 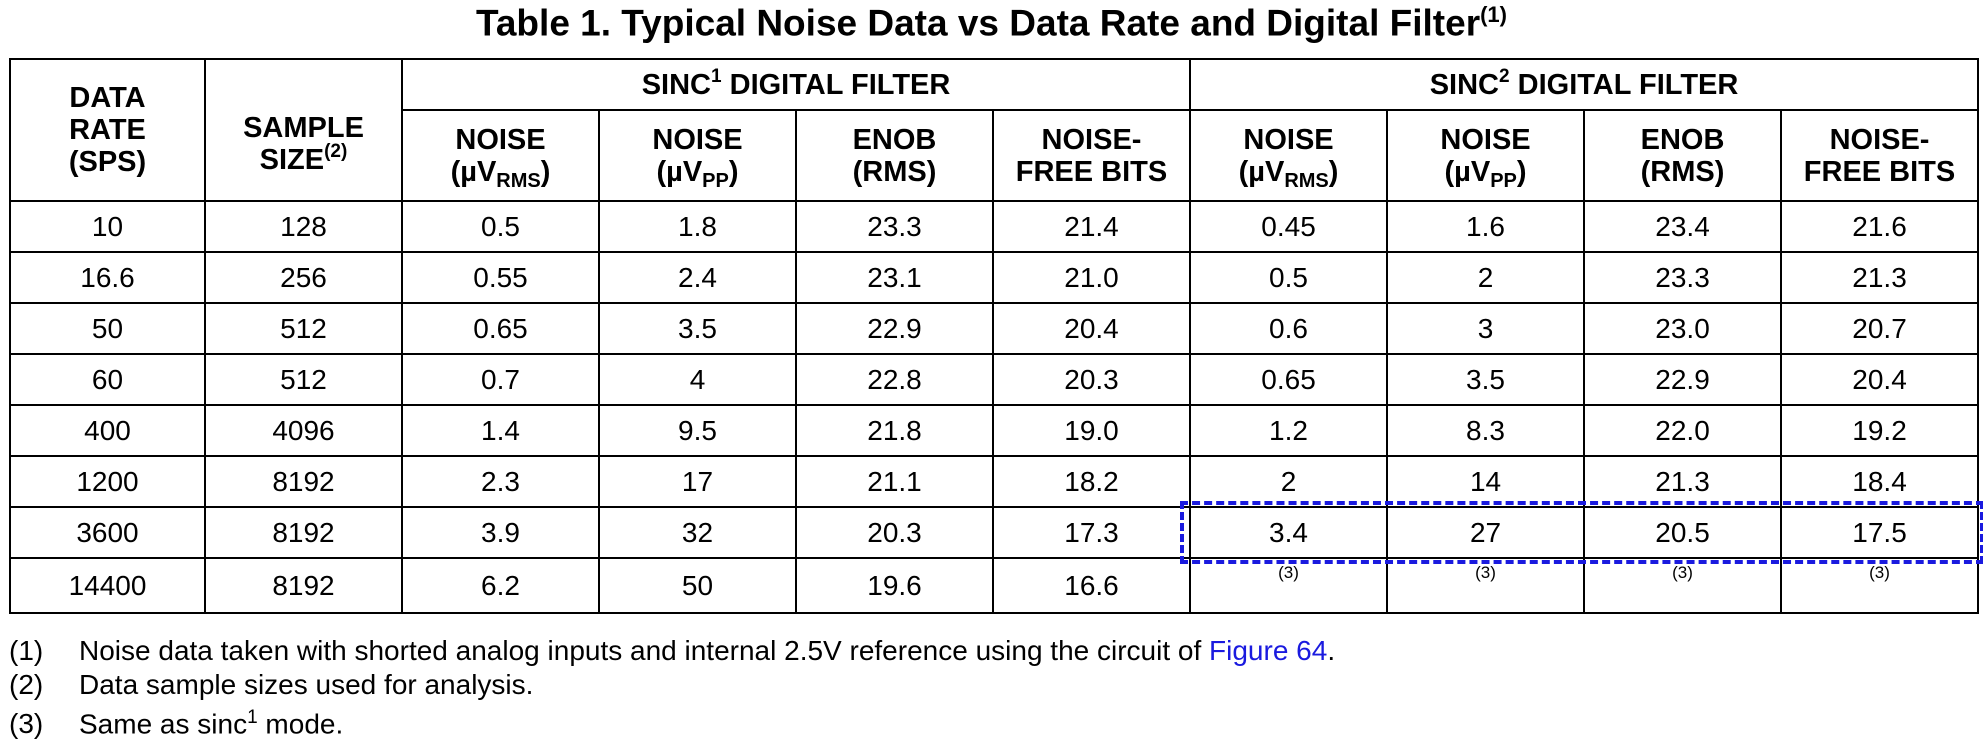 What do you see at coordinates (303, 158) in the screenshot?
I see `header-line: SIZE(2)` at bounding box center [303, 158].